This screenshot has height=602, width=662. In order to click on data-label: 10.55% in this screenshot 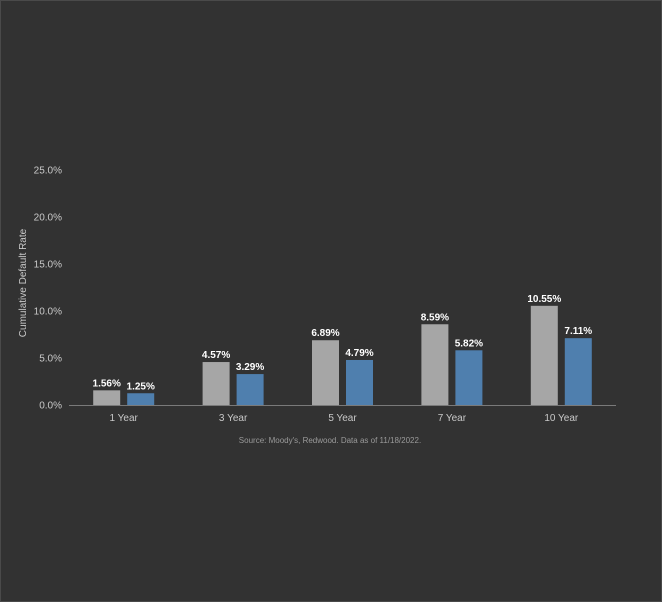, I will do `click(544, 299)`.